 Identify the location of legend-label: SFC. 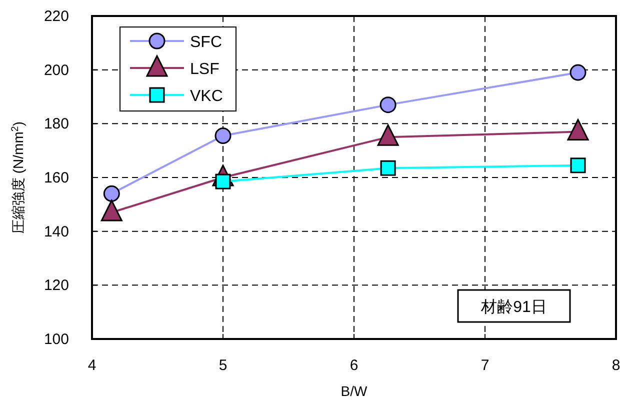
(206, 42).